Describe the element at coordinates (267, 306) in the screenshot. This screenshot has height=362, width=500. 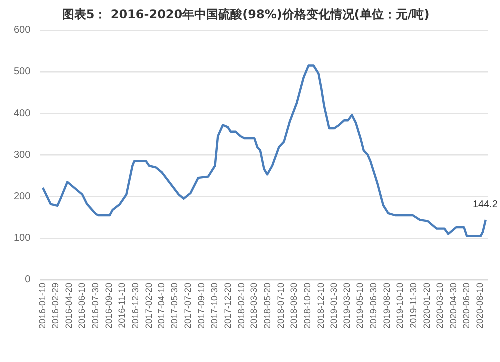
I see `x-tick-label: 2018-05-20` at that location.